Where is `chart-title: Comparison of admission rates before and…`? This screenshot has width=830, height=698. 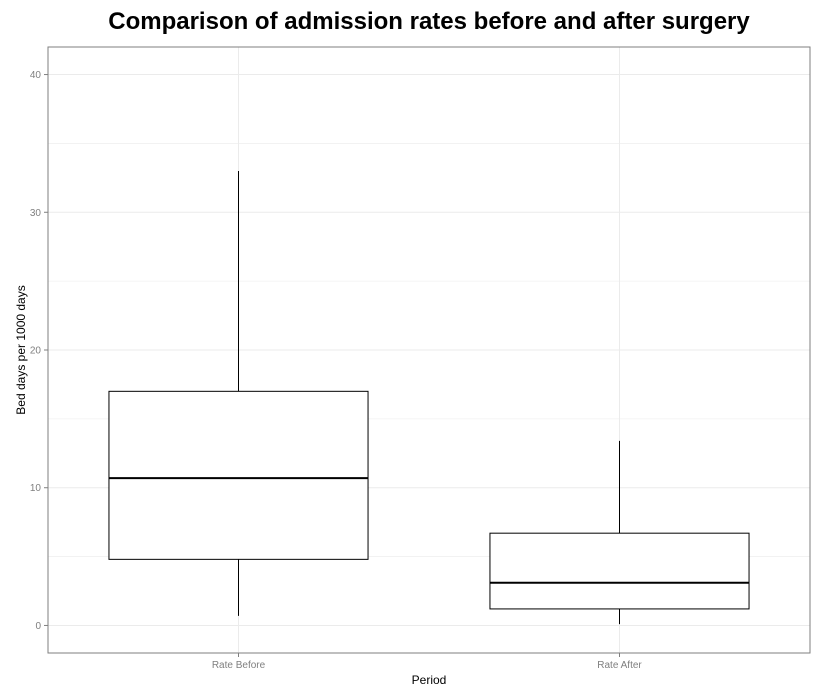
chart-title: Comparison of admission rates before and… is located at coordinates (429, 21).